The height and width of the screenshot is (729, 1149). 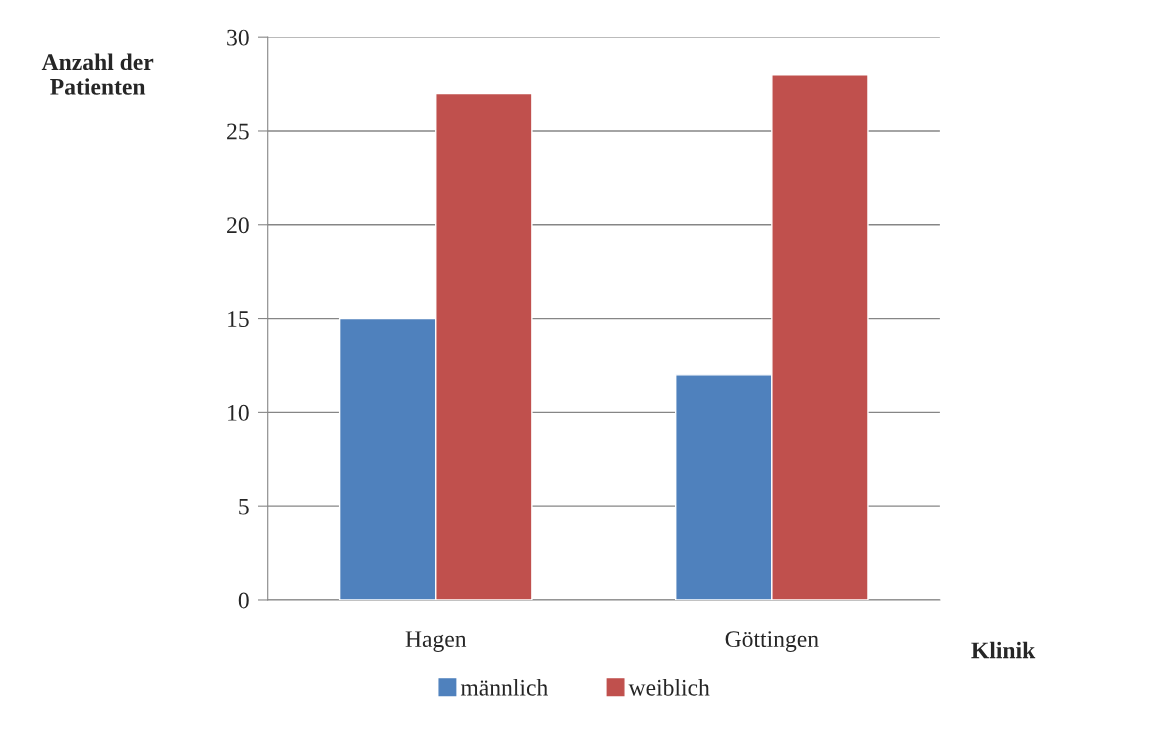 What do you see at coordinates (238, 412) in the screenshot?
I see `y-tick-label: 10` at bounding box center [238, 412].